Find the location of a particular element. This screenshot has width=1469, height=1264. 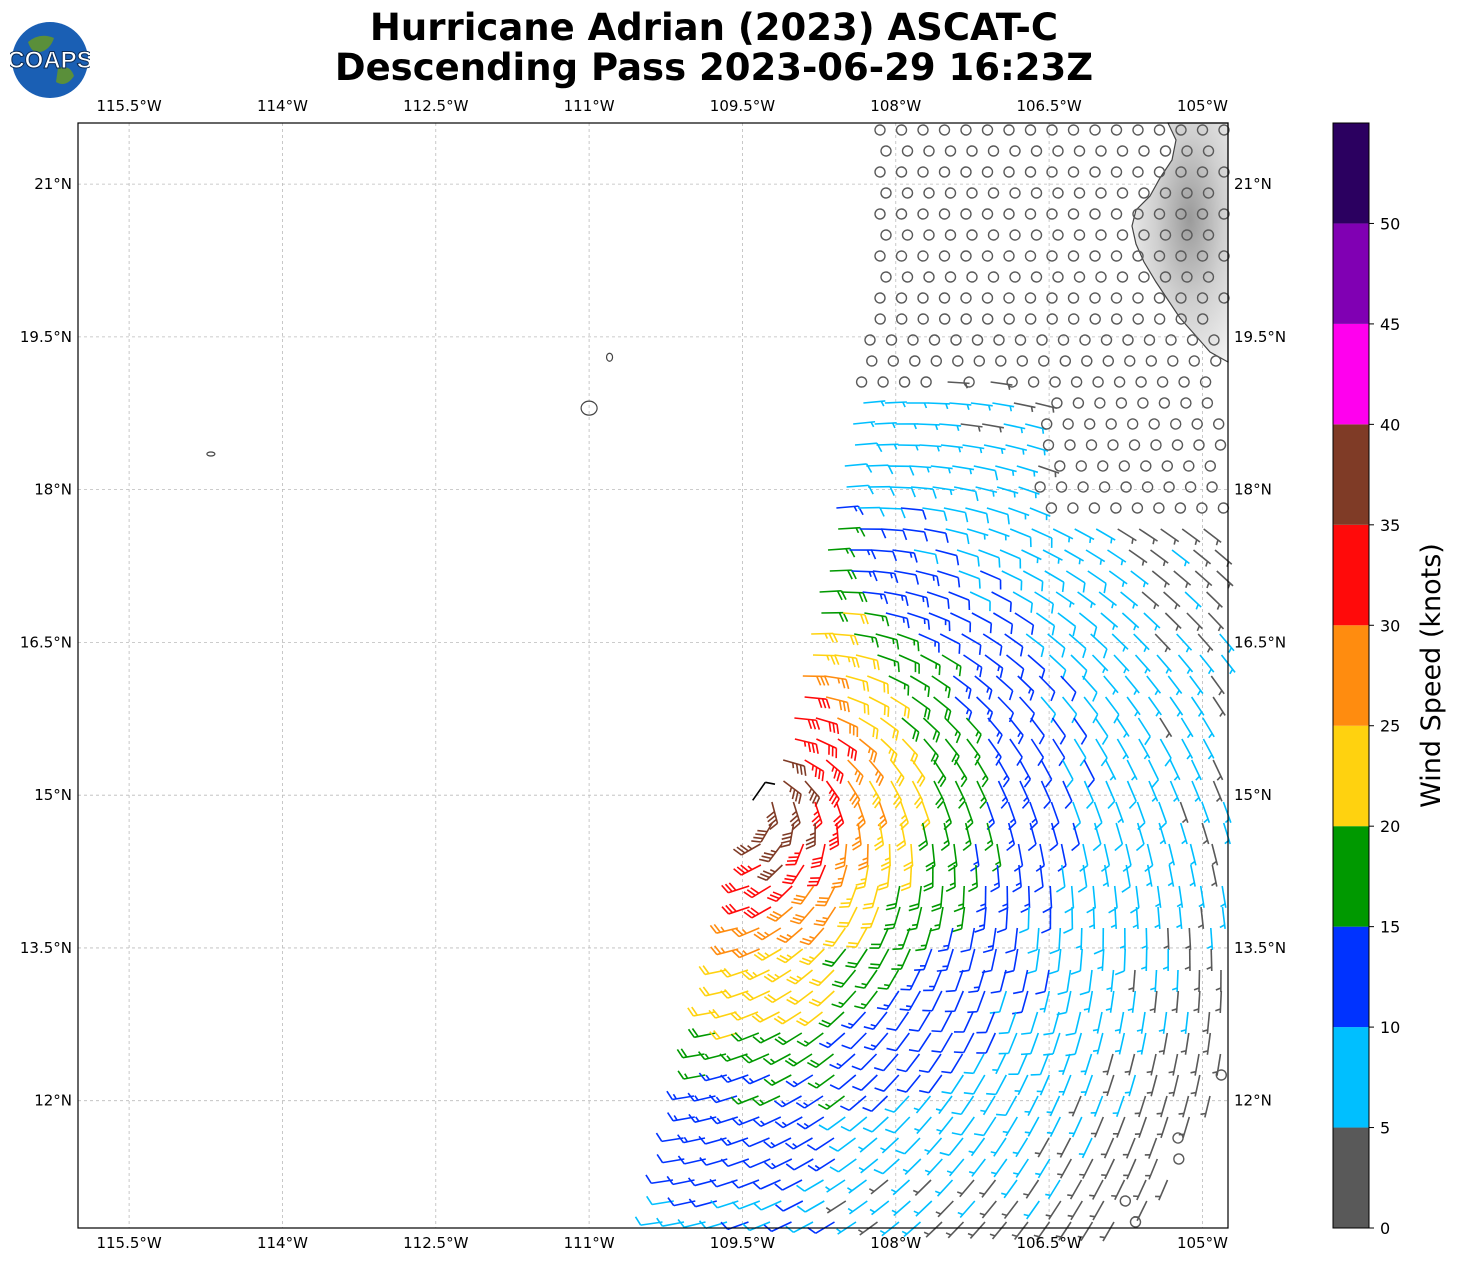

lat-tick-label-right: 16.5°N is located at coordinates (1260, 642).